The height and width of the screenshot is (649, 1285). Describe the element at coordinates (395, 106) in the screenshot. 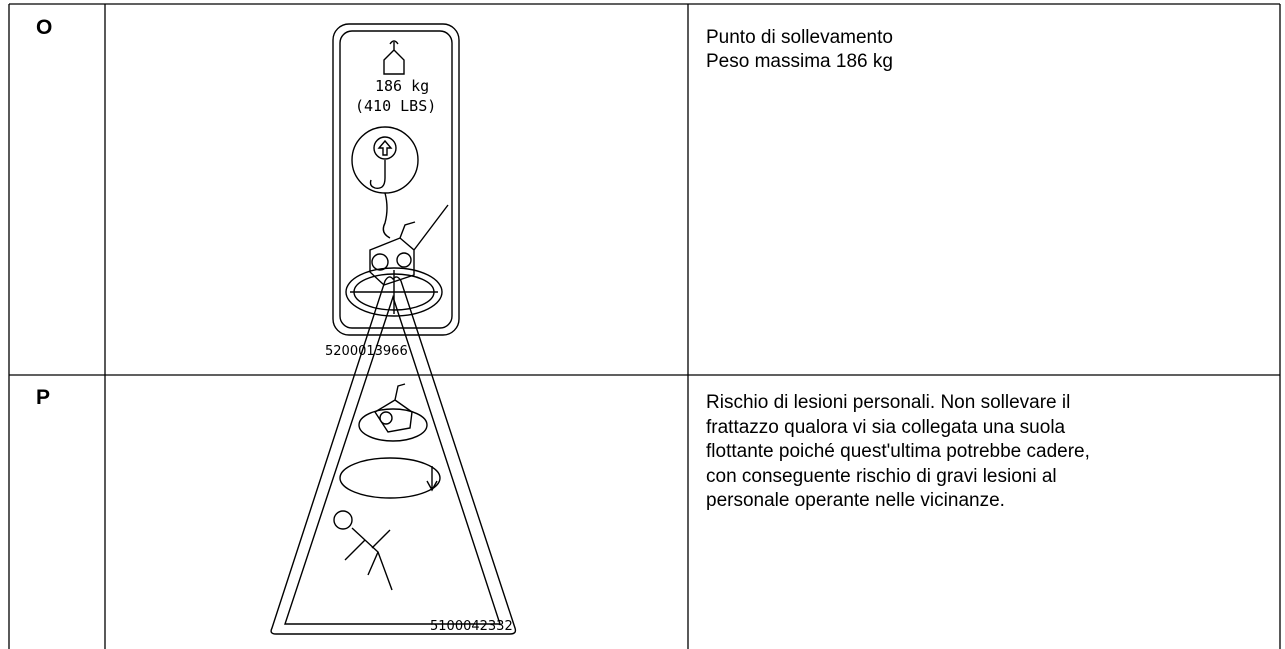

I see `decal-weight-lbs: (410 LBS)` at that location.